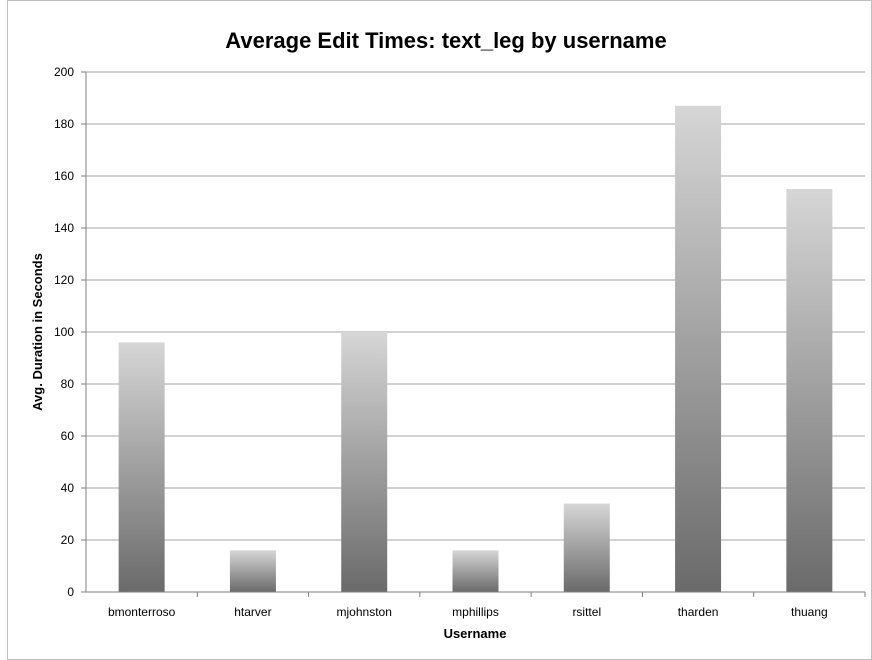 The image size is (872, 660). Describe the element at coordinates (586, 612) in the screenshot. I see `x-tick-label: rsittel` at that location.